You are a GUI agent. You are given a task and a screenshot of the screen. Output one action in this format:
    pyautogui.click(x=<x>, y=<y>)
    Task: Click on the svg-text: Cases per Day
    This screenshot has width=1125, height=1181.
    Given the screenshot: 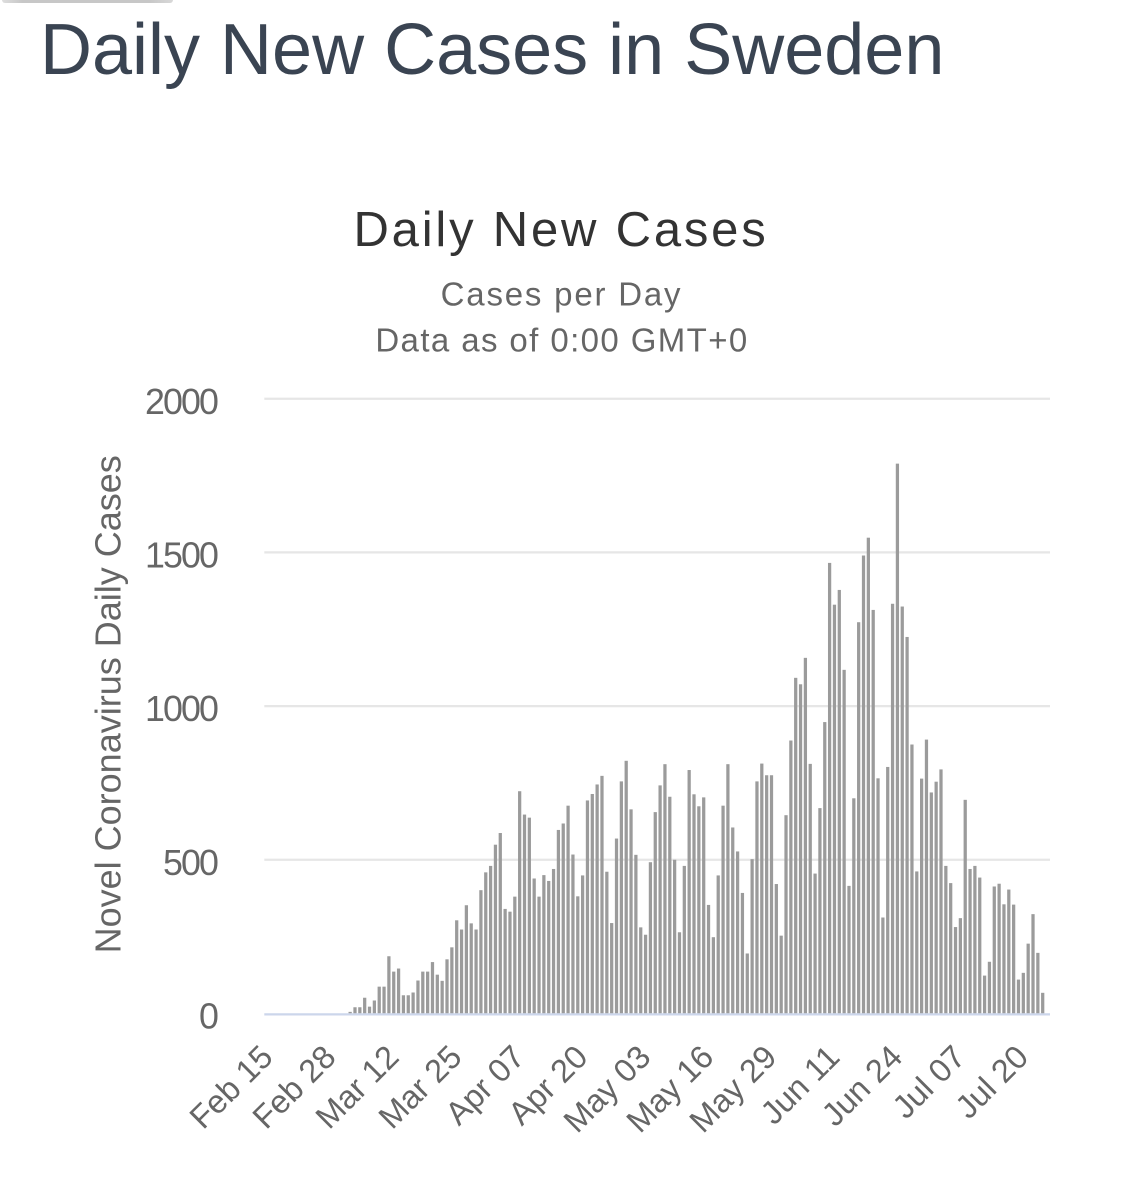 What is the action you would take?
    pyautogui.click(x=562, y=294)
    